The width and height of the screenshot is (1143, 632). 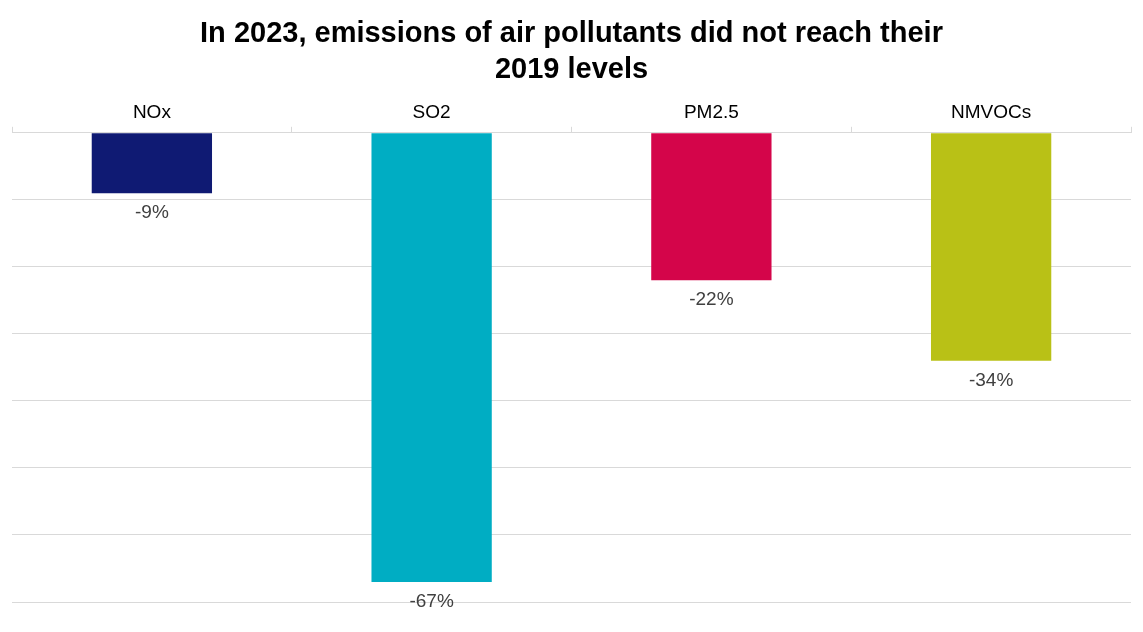 What do you see at coordinates (711, 111) in the screenshot?
I see `x-tick-label: PM2.5` at bounding box center [711, 111].